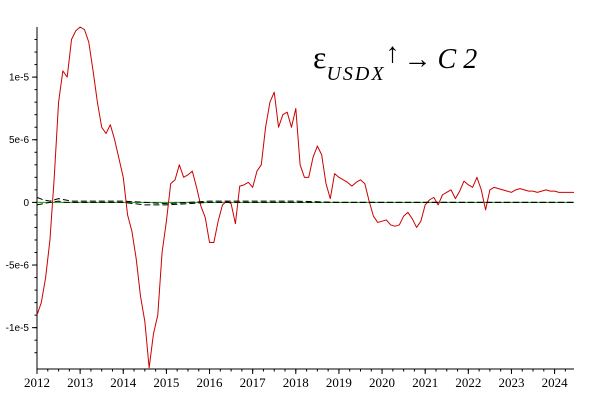  Describe the element at coordinates (382, 382) in the screenshot. I see `x-tick-label: 2020` at that location.